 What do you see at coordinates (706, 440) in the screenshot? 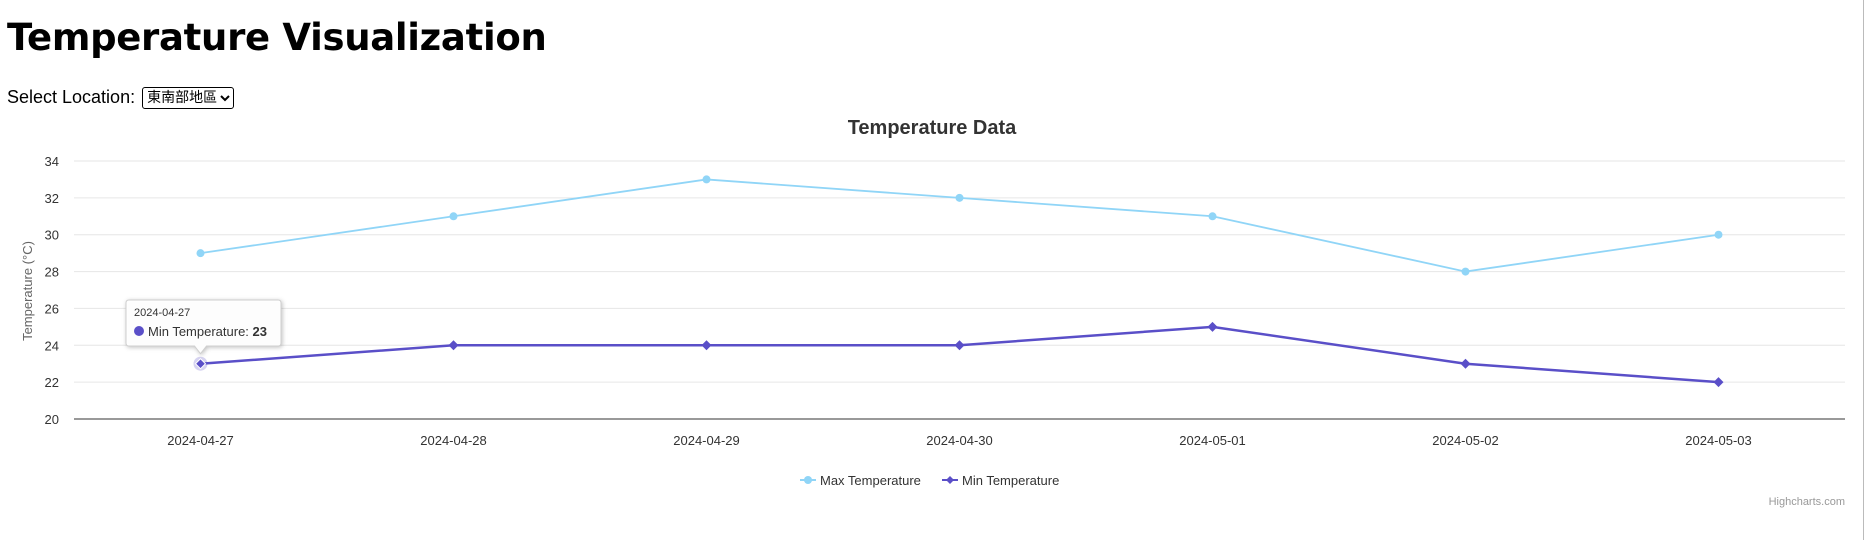
I see `x-tick-label: 2024-04-29` at bounding box center [706, 440].